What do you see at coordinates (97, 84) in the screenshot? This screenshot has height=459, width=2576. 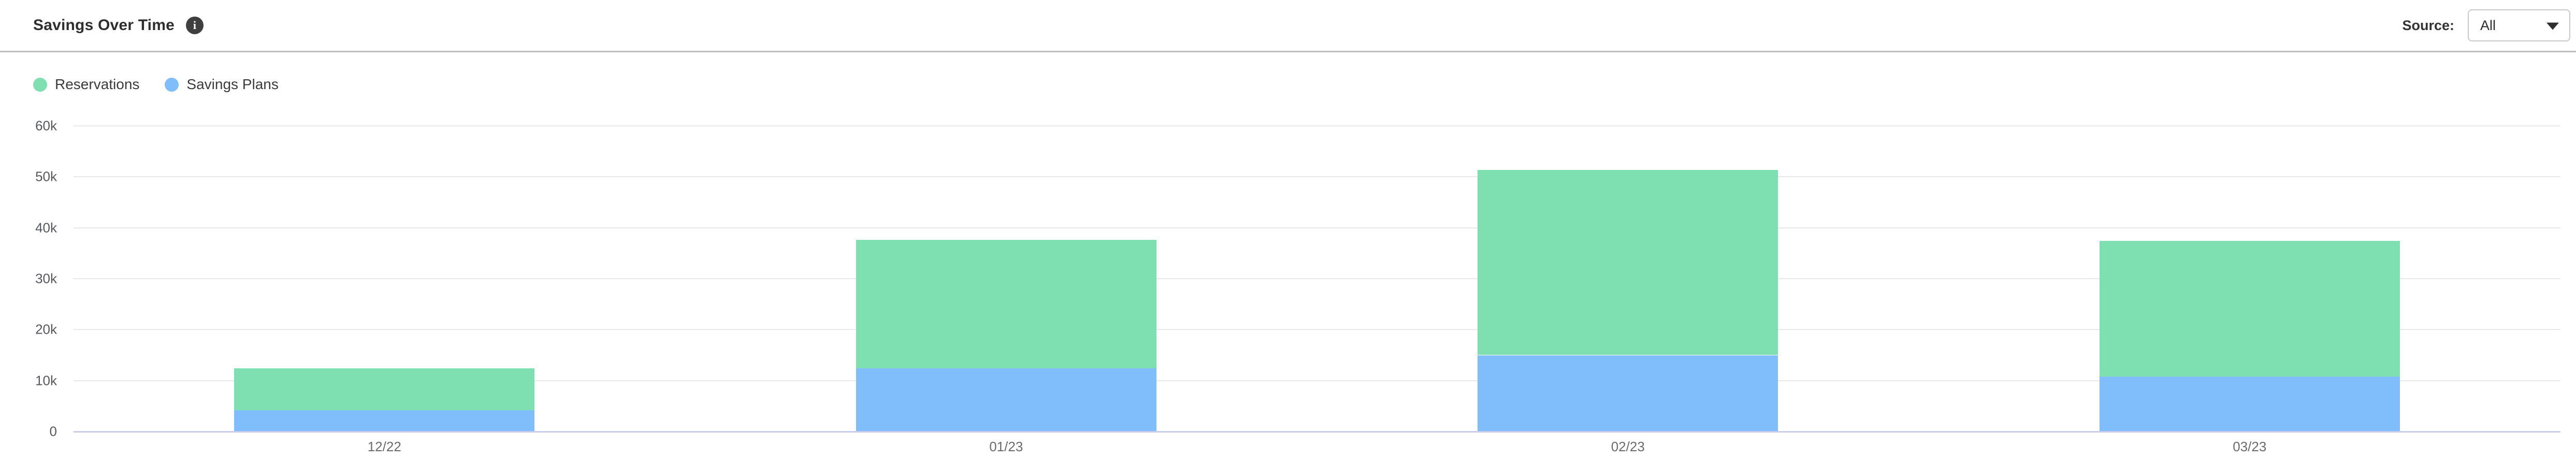 I see `legend-label: Reservations` at bounding box center [97, 84].